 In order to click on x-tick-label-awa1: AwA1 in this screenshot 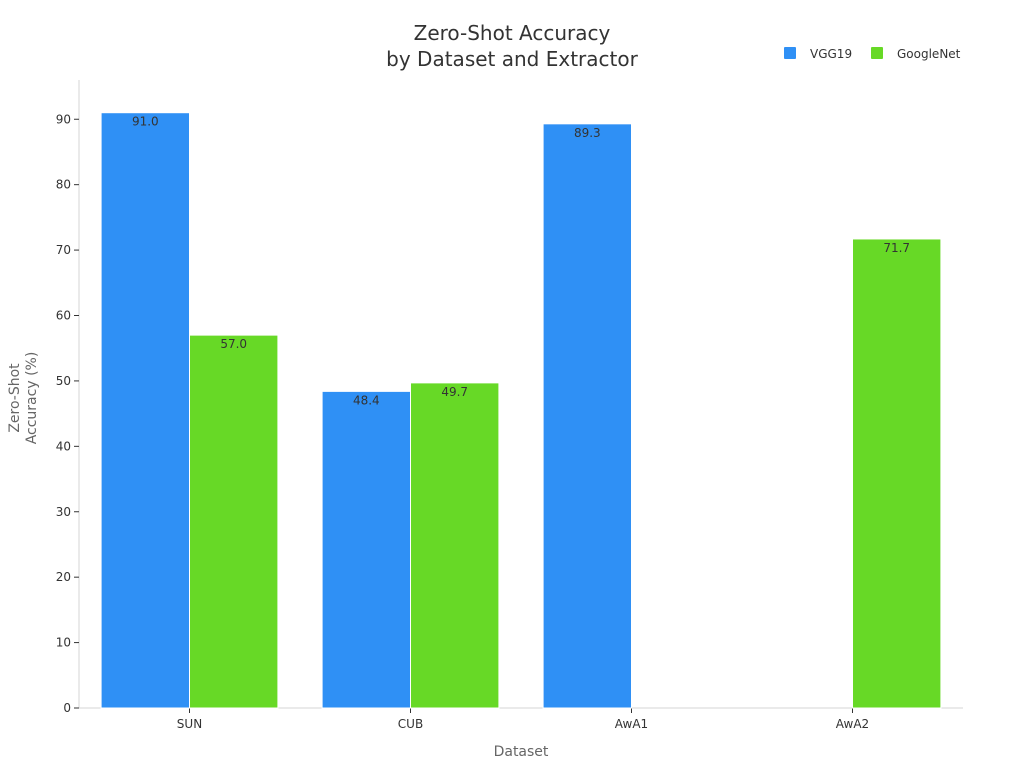, I will do `click(631, 724)`.